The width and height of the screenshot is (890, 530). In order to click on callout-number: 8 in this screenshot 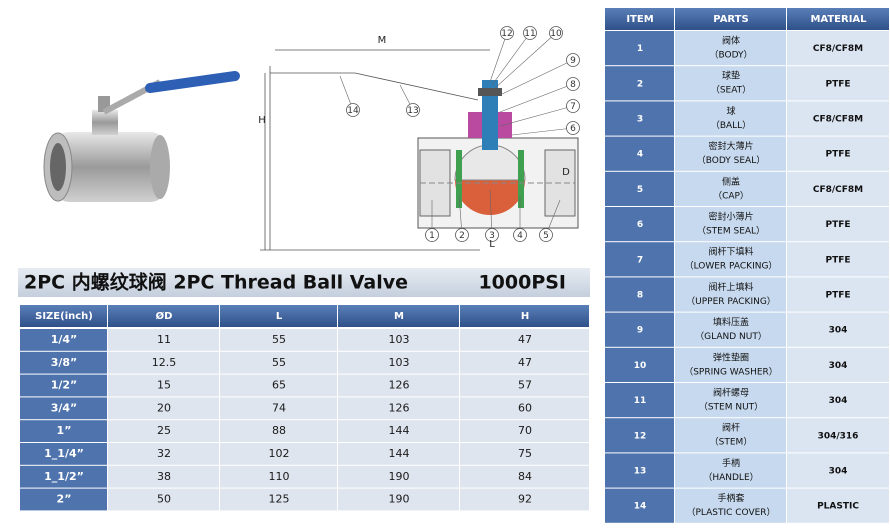, I will do `click(573, 85)`.